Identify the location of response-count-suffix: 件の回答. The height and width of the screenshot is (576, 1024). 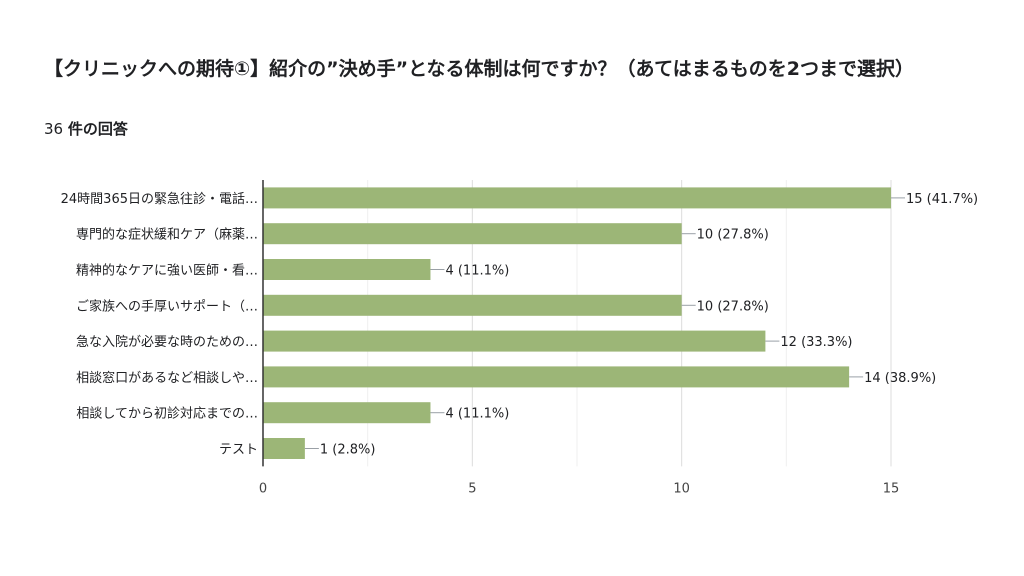
(97, 129).